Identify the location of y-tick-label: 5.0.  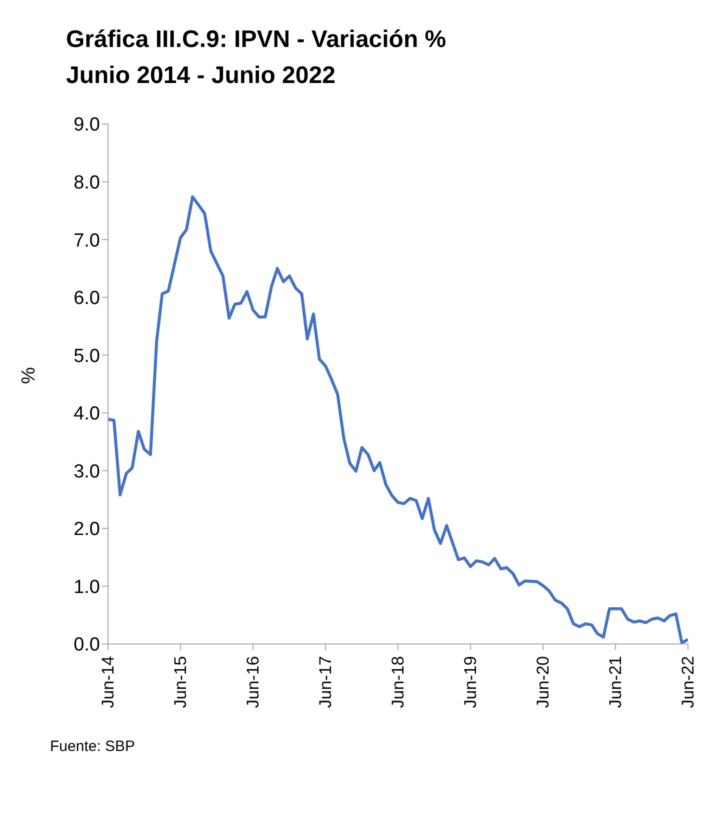
(87, 356).